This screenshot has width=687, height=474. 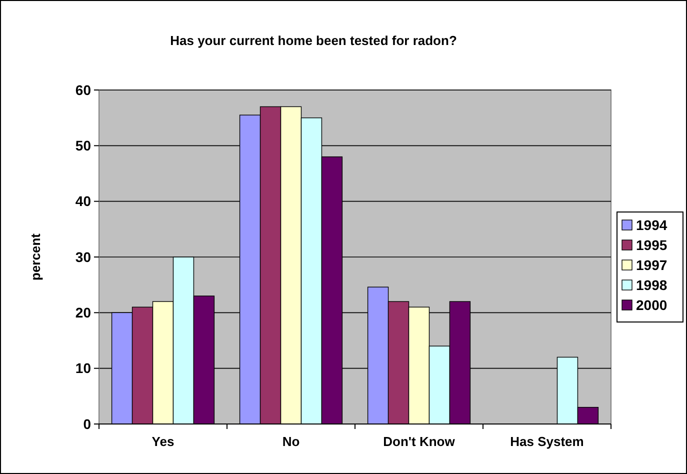 I want to click on y-tick-label: 30, so click(x=83, y=256).